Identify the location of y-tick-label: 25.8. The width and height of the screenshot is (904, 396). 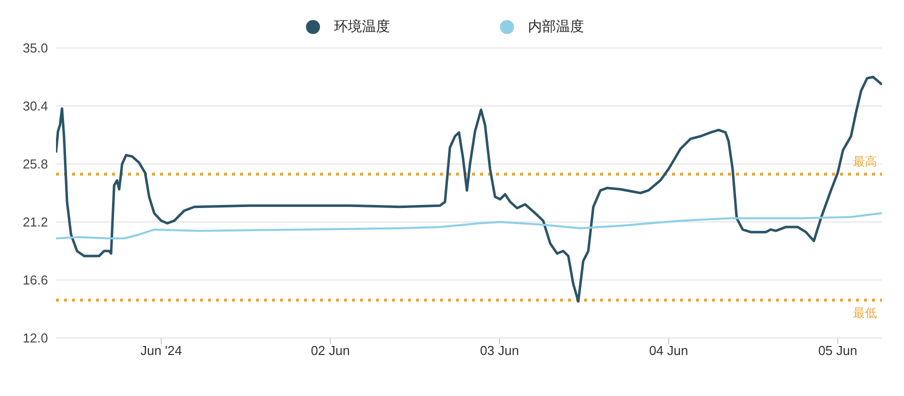
(35, 164).